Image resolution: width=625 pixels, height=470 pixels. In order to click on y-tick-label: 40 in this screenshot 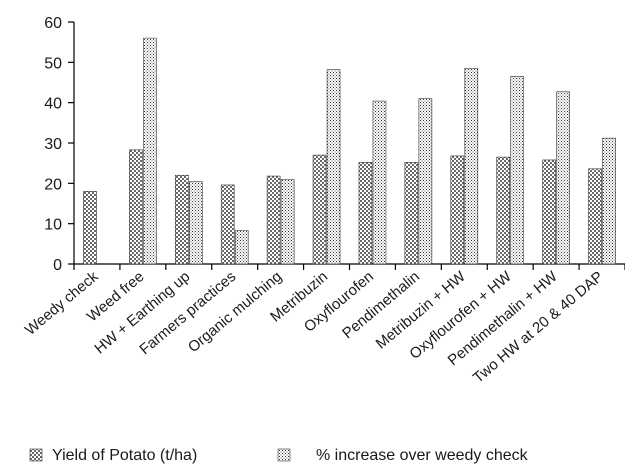, I will do `click(53, 104)`.